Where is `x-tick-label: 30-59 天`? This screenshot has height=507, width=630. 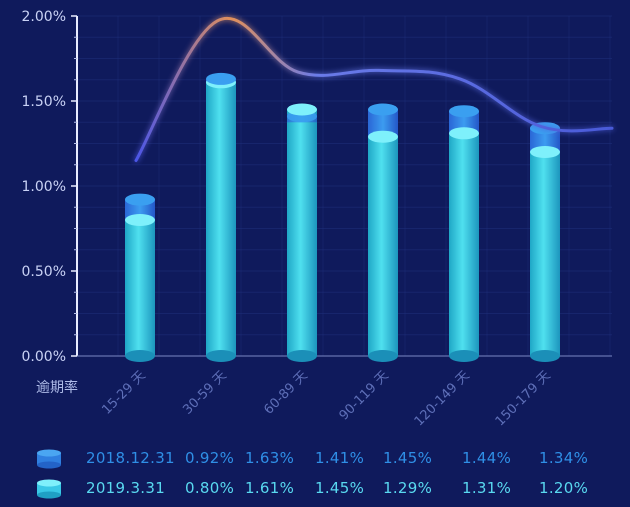 x-tick-label: 30-59 天 is located at coordinates (204, 392).